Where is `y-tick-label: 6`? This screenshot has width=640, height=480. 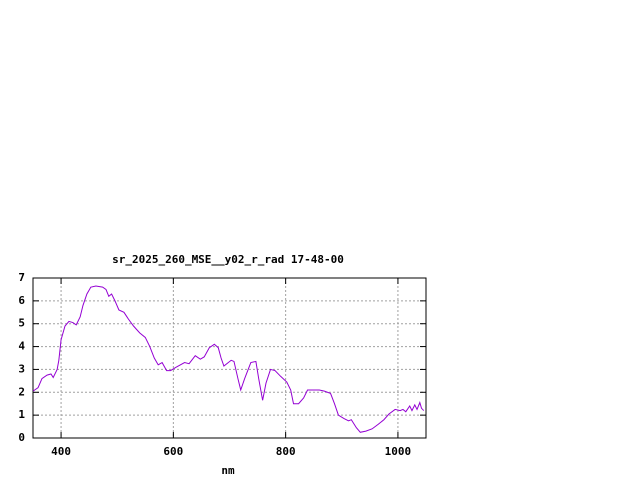
y-tick-label: 6 is located at coordinates (21, 300).